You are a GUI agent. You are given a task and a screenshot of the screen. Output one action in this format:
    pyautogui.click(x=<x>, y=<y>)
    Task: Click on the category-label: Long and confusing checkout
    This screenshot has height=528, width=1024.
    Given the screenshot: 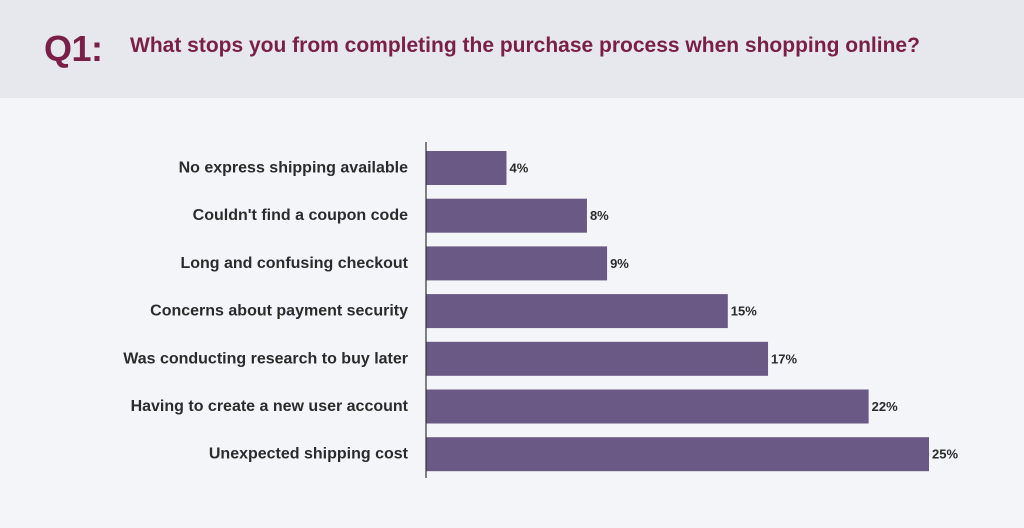 What is the action you would take?
    pyautogui.click(x=294, y=263)
    